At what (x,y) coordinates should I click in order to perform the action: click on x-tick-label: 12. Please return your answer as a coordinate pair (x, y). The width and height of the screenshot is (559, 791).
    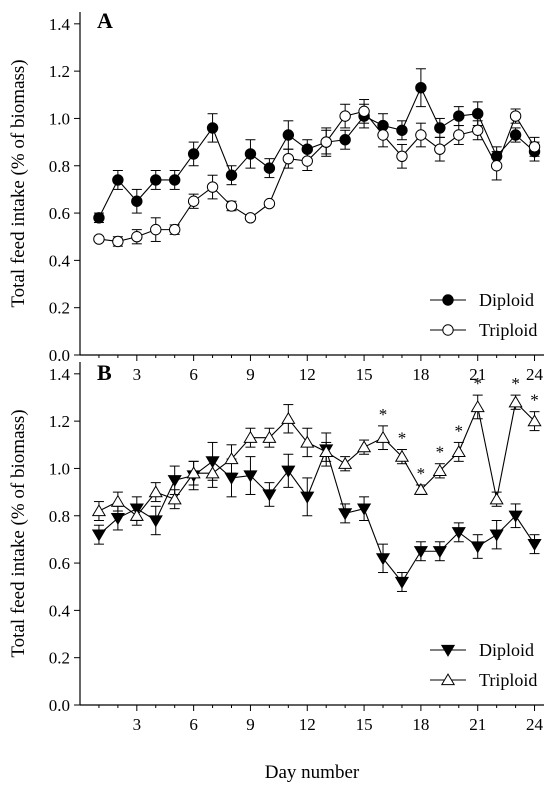
    Looking at the image, I should click on (307, 374).